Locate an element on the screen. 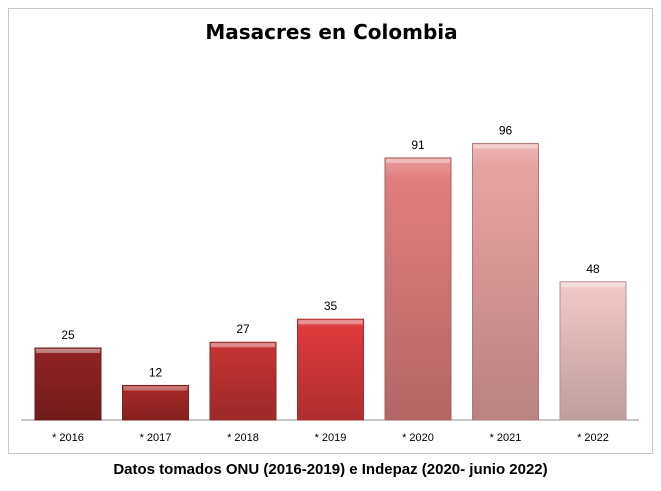 Image resolution: width=661 pixels, height=491 pixels. x-tick-label-6: * 2022 is located at coordinates (593, 438).